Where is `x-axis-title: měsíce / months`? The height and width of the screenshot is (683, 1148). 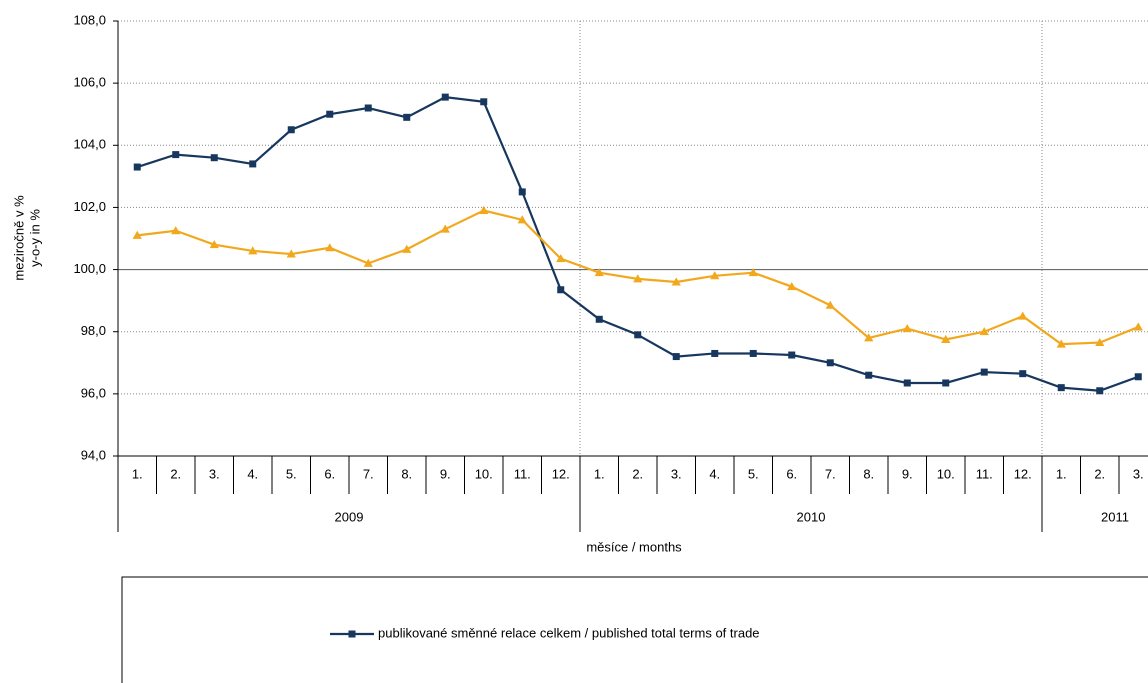
x-axis-title: měsíce / months is located at coordinates (634, 546).